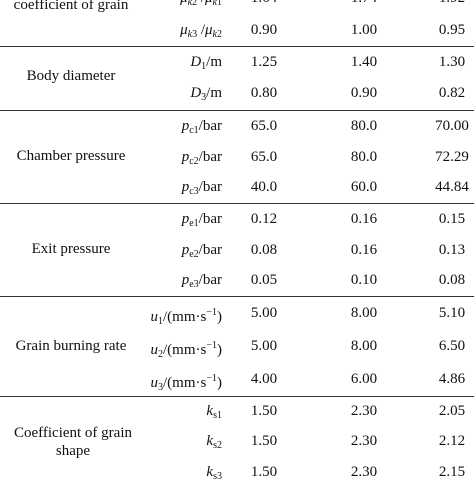 The height and width of the screenshot is (492, 474). I want to click on symbol-cell: u2/(mm·s−1), so click(186, 350).